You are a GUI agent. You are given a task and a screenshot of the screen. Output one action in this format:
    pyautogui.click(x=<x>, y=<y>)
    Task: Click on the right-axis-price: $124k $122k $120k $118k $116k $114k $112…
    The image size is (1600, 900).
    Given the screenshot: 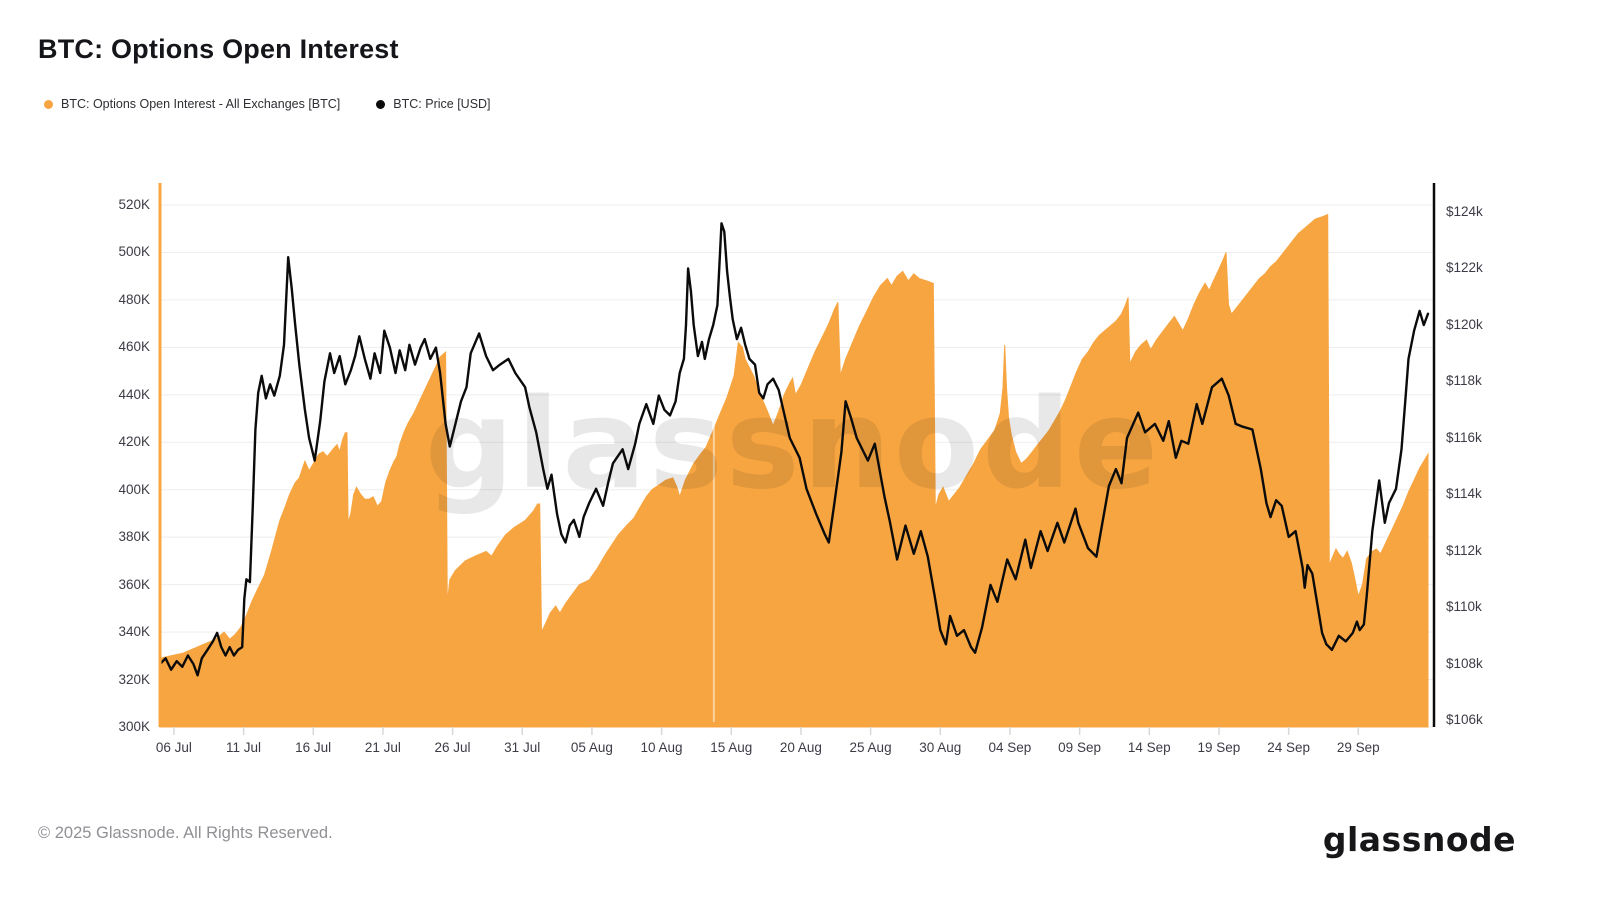 What is the action you would take?
    pyautogui.click(x=1478, y=466)
    